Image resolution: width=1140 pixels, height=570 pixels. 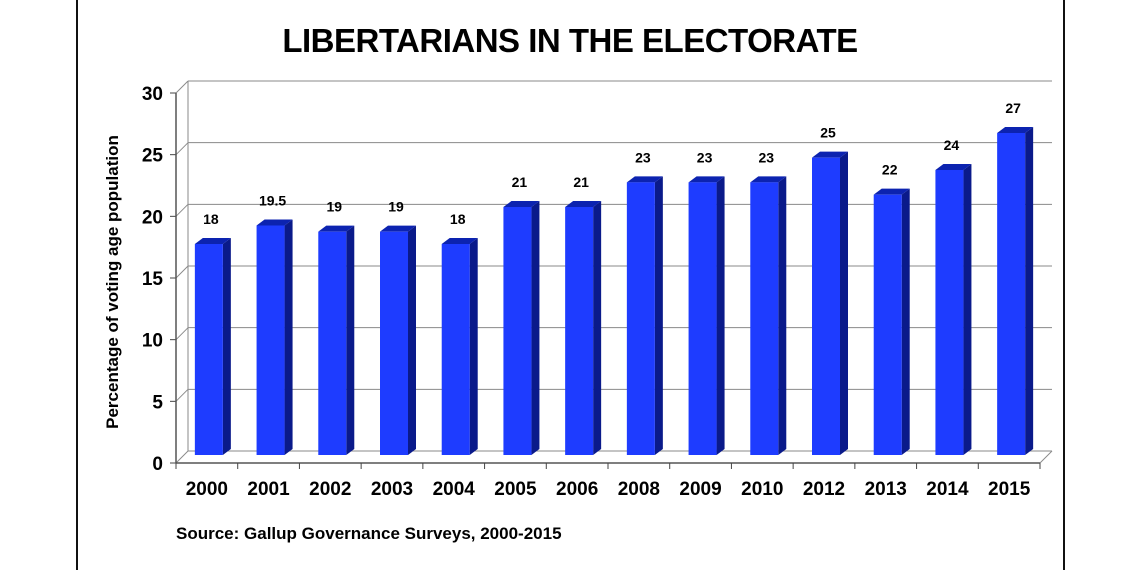 I want to click on bar-2013, so click(x=891, y=321).